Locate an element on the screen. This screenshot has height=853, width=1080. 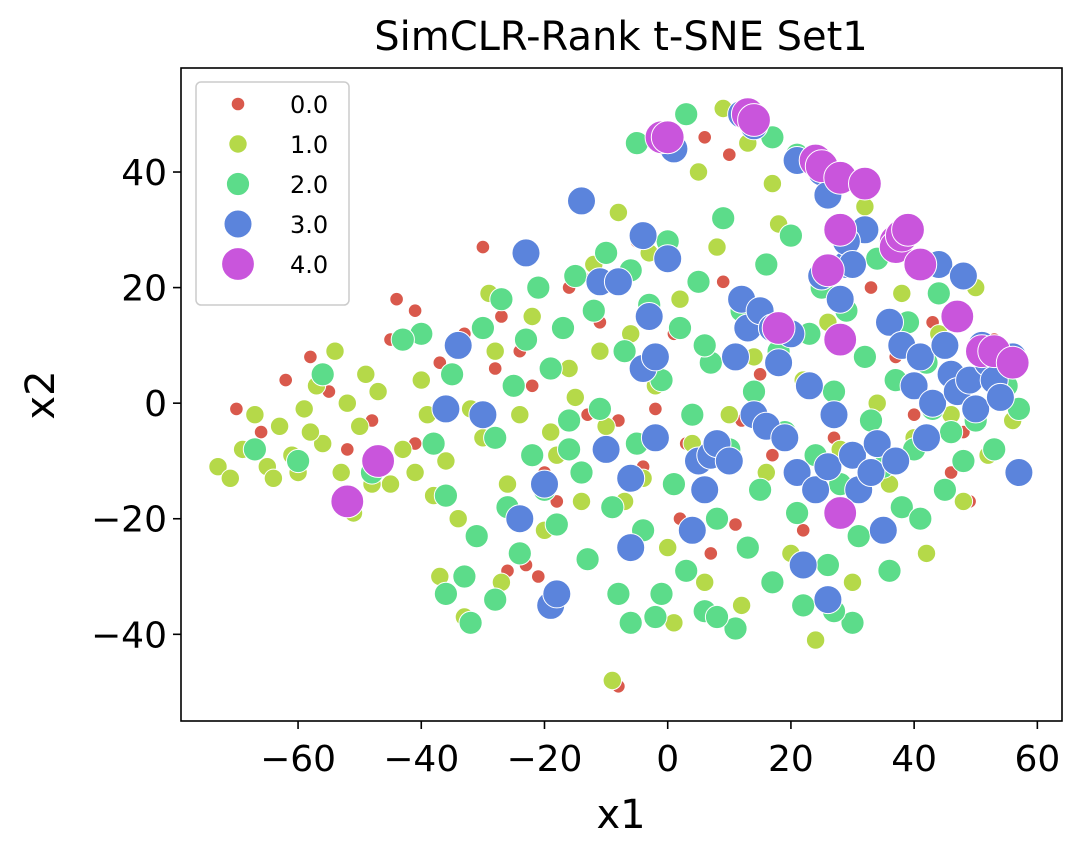
x-tick-label: 0 is located at coordinates (667, 759).